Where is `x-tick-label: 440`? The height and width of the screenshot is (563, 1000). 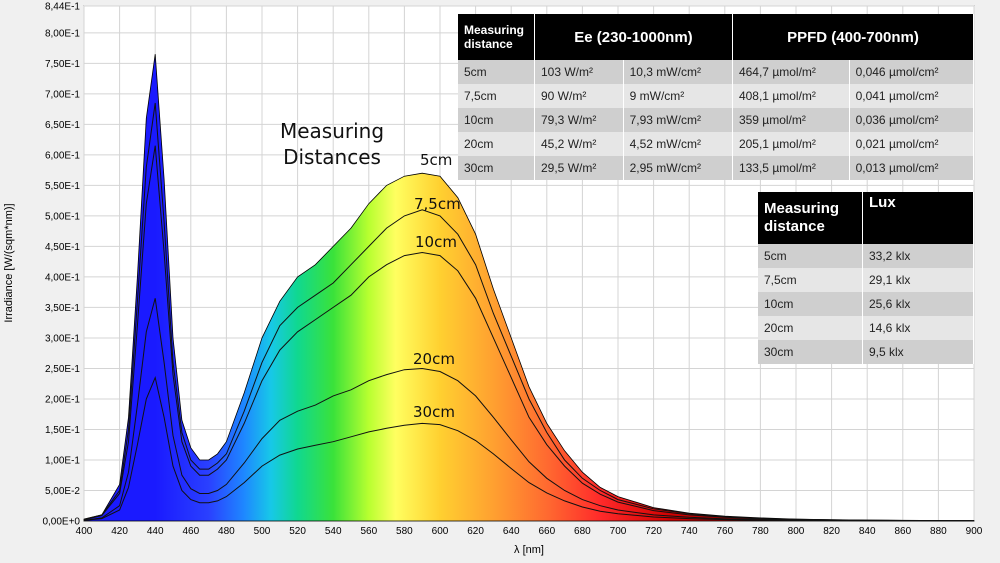
x-tick-label: 440 is located at coordinates (155, 531).